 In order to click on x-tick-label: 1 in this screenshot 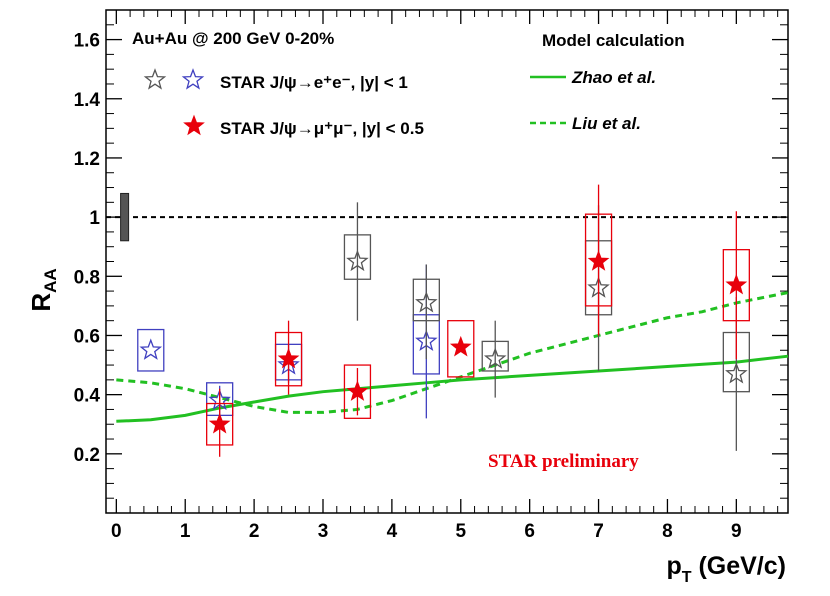, I will do `click(185, 531)`.